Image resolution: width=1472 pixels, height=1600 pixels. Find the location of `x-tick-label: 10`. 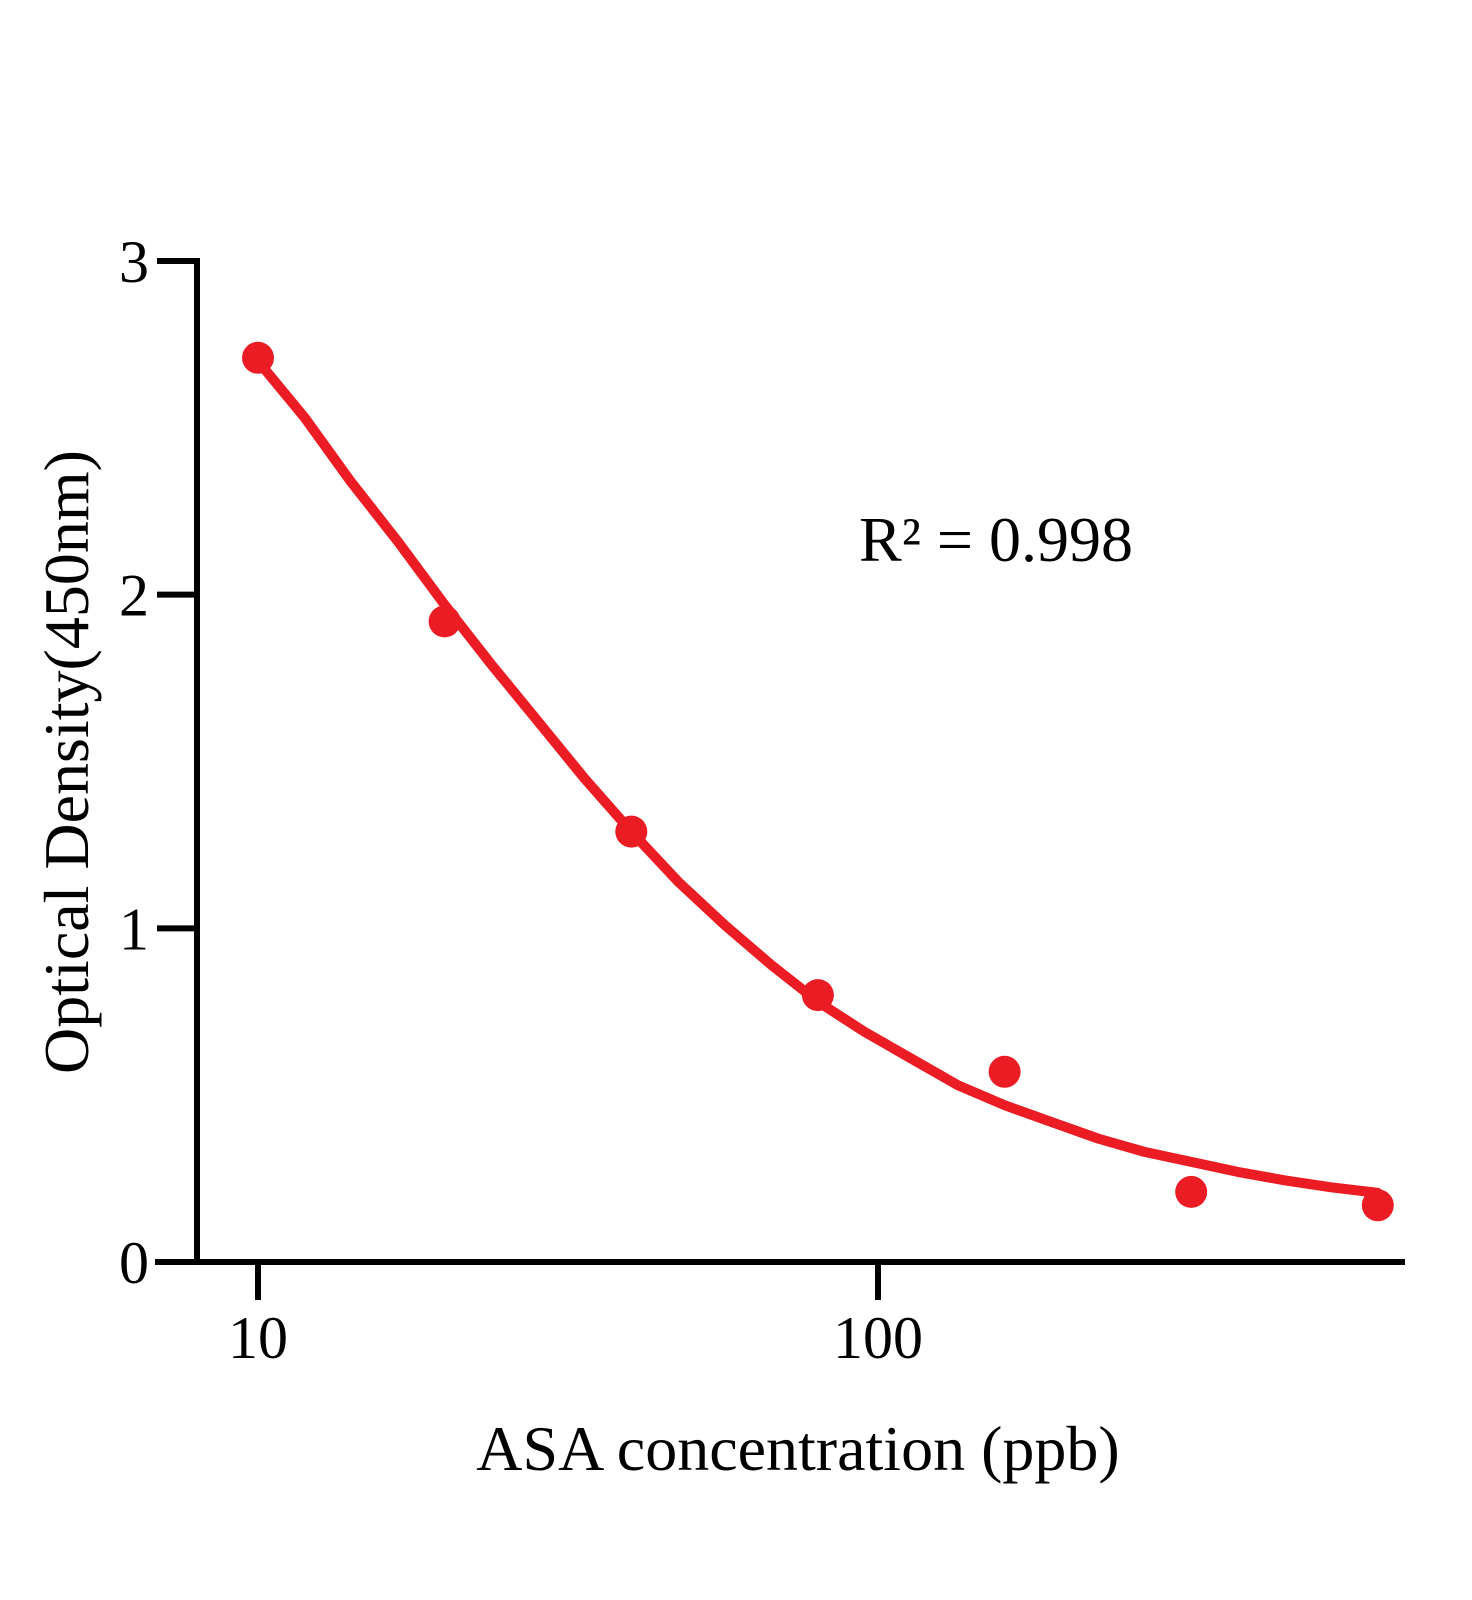

x-tick-label: 10 is located at coordinates (258, 1338).